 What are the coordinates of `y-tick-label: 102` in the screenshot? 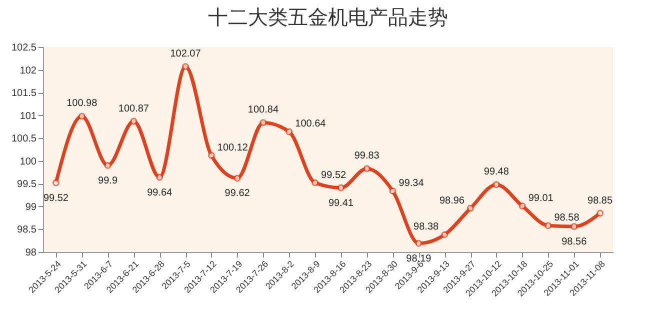 It's located at (28, 70).